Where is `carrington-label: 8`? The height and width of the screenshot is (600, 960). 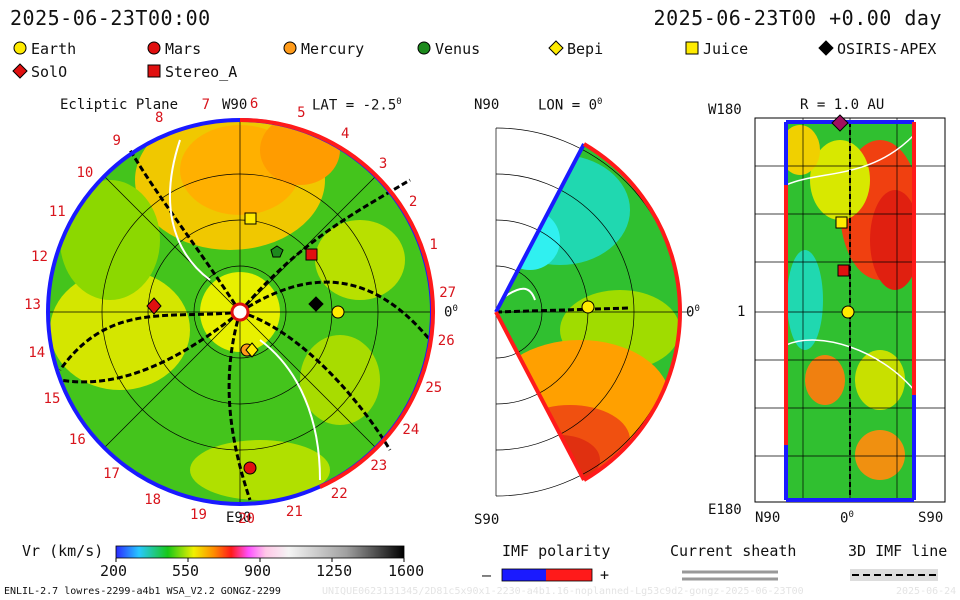 carrington-label: 8 is located at coordinates (159, 117).